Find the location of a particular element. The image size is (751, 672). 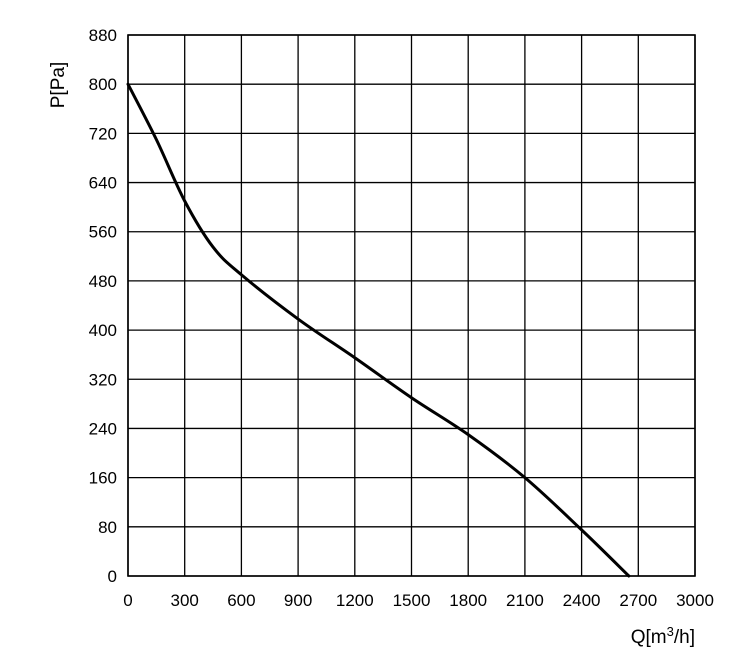

y-tick-label: 880 is located at coordinates (103, 35).